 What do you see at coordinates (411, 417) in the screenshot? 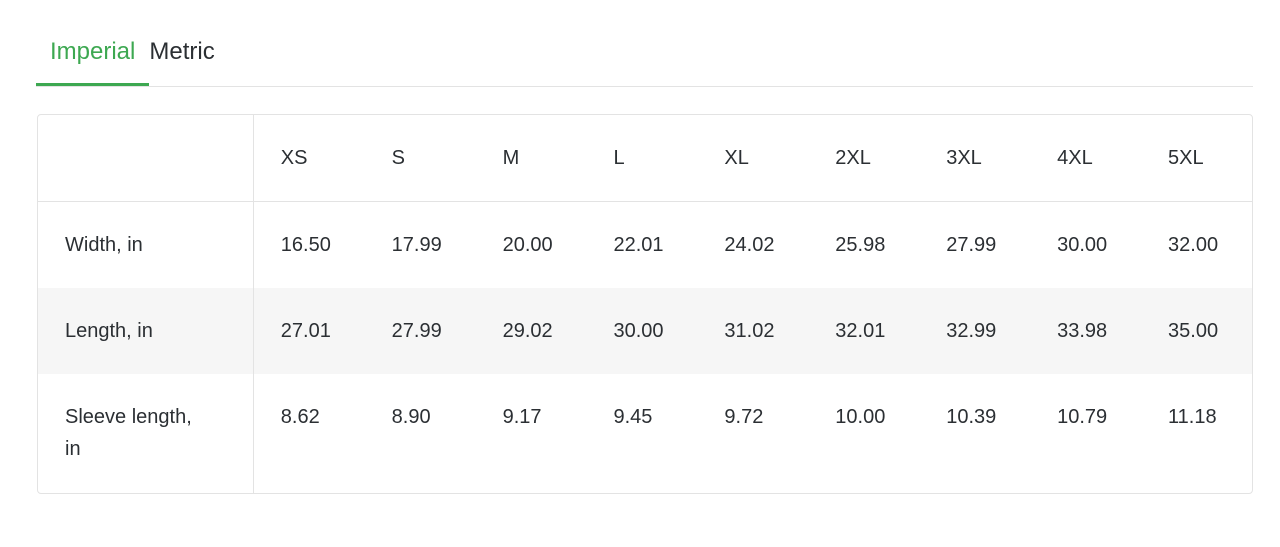
I see `measurement-cell: 8.90` at bounding box center [411, 417].